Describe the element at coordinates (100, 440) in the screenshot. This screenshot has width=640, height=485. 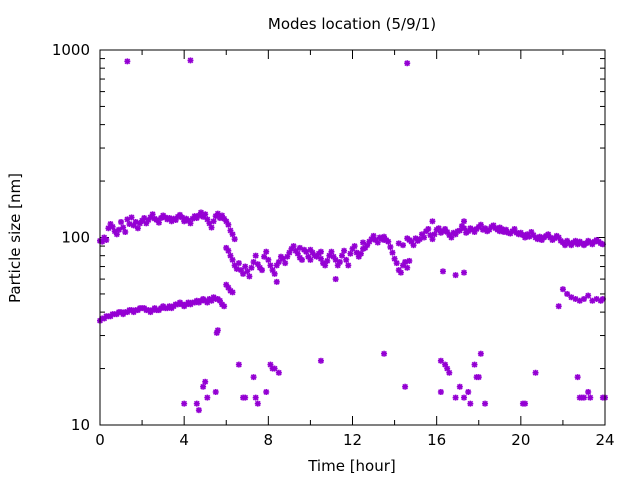
I see `x-tick-label: 0` at that location.